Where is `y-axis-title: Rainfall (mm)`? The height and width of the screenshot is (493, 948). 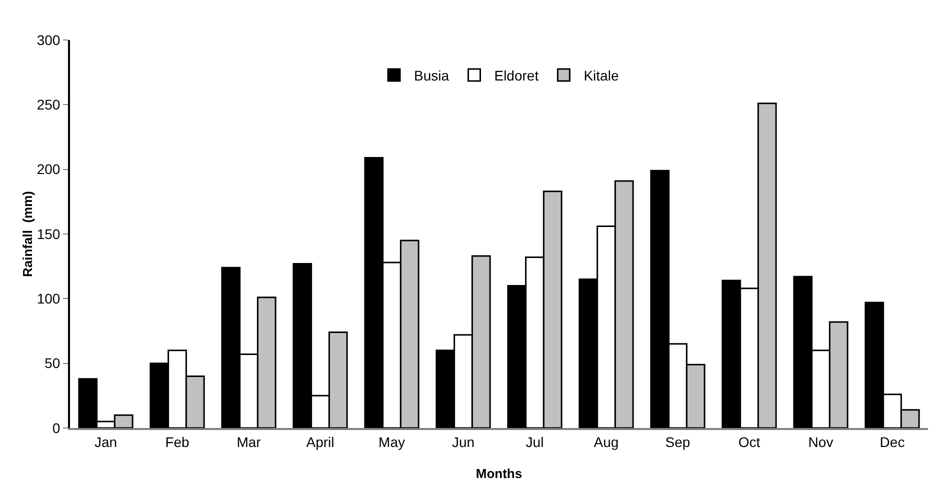
y-axis-title: Rainfall (mm) is located at coordinates (27, 234).